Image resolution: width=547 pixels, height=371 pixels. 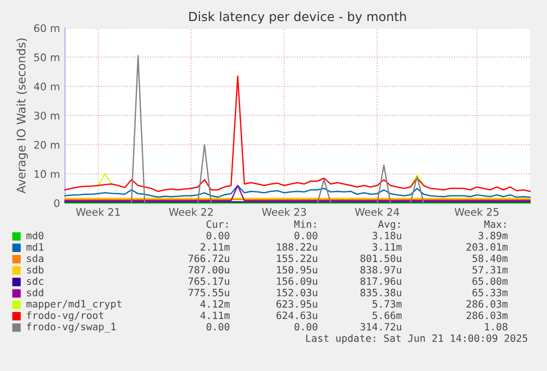 What do you see at coordinates (493, 236) in the screenshot?
I see `text: 3.89m` at bounding box center [493, 236].